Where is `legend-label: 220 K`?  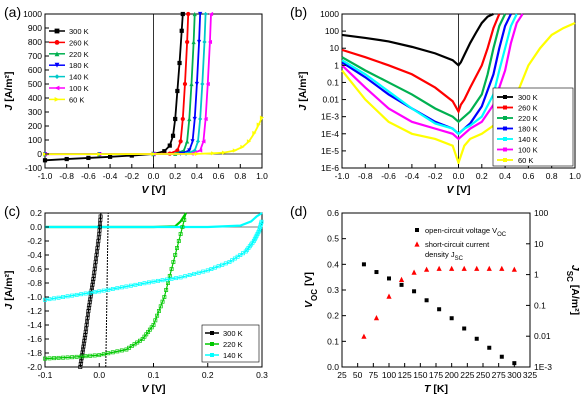 legend-label: 220 K is located at coordinates (233, 344).